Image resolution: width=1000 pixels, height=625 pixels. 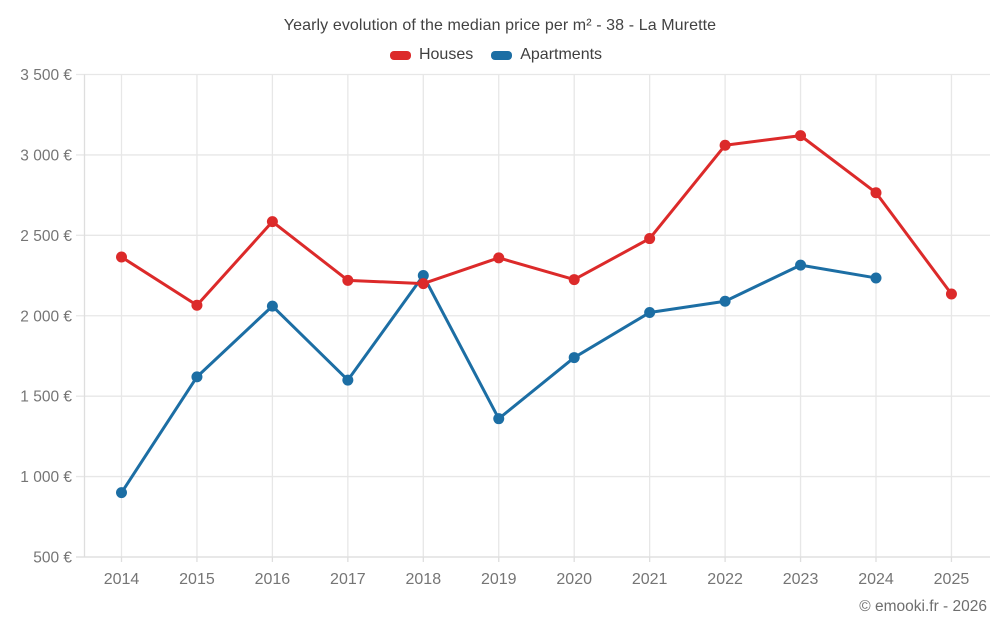 What do you see at coordinates (951, 294) in the screenshot?
I see `houses-point-2025` at bounding box center [951, 294].